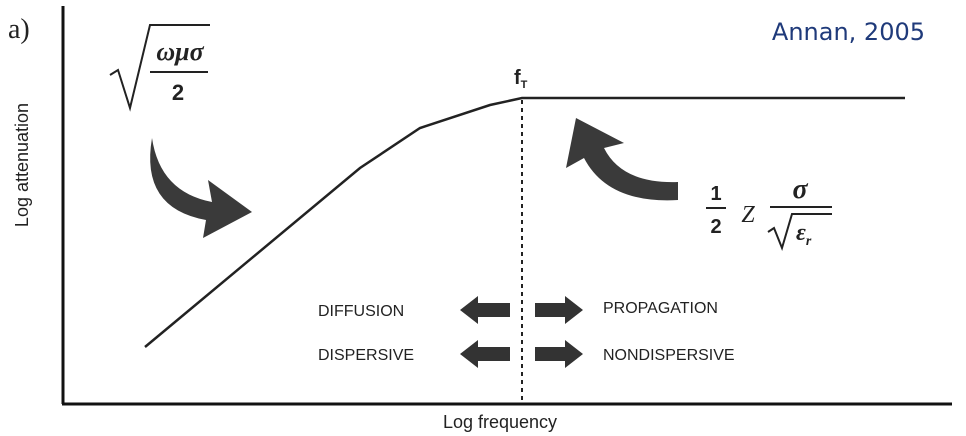 The image size is (966, 436). I want to click on formula-right-factor: Z, so click(748, 215).